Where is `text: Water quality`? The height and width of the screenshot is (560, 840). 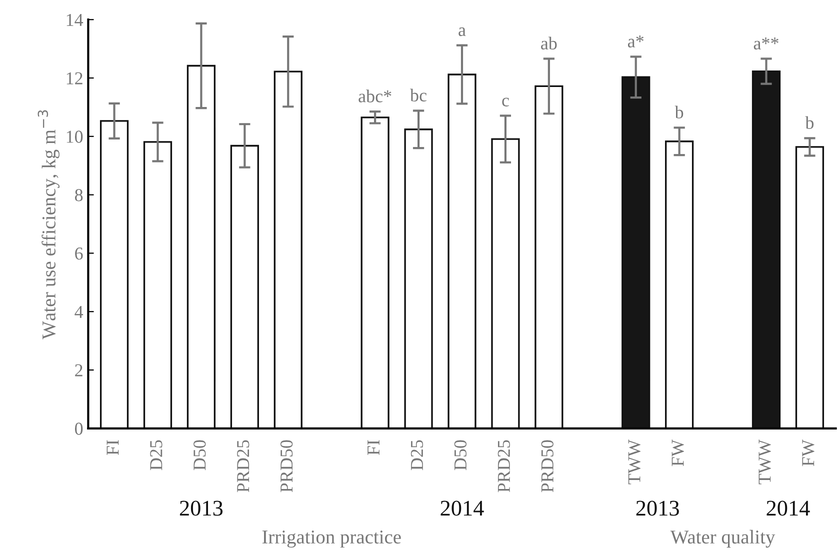 text: Water quality is located at coordinates (723, 539).